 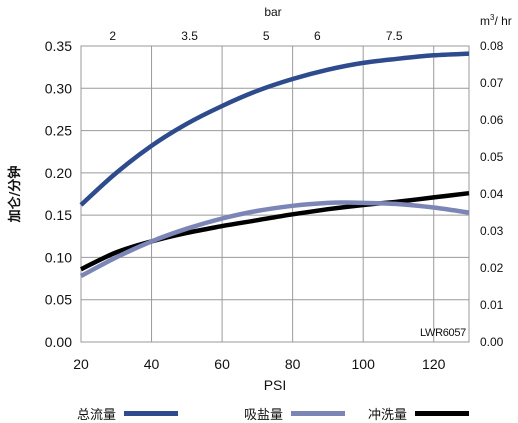 What do you see at coordinates (97, 415) in the screenshot?
I see `legend-label: 总流量` at bounding box center [97, 415].